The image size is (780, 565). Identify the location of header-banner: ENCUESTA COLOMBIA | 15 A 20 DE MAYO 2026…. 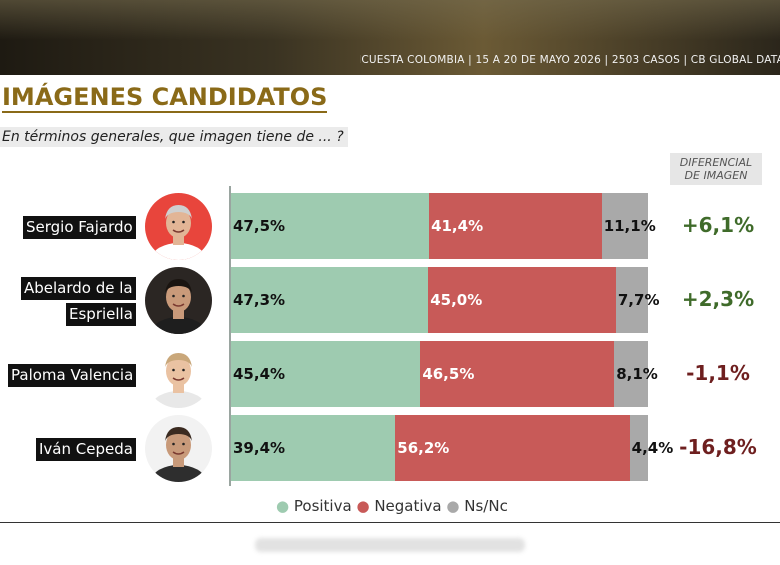
(390, 37).